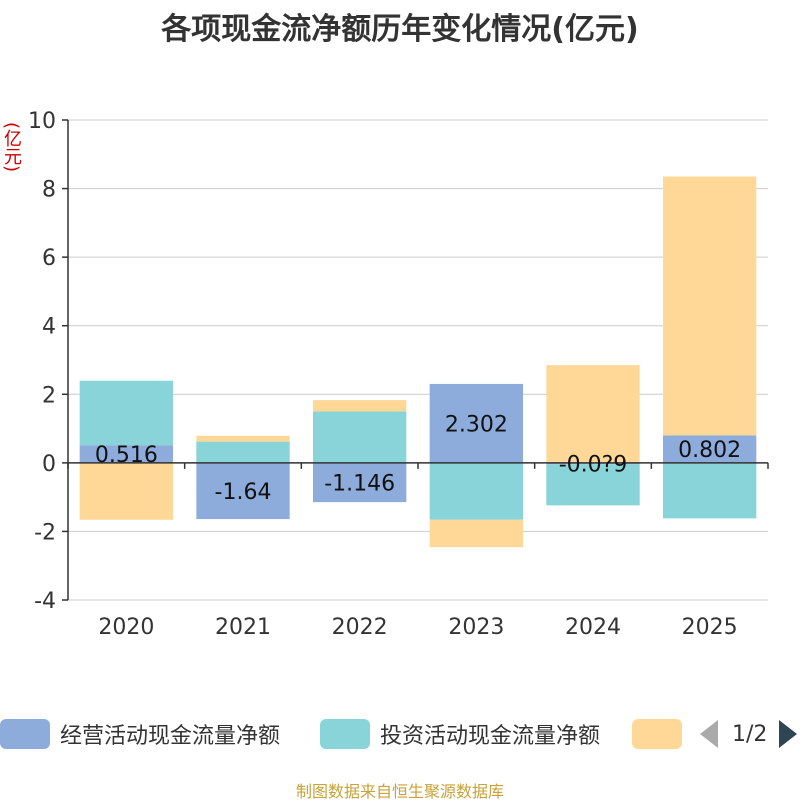  Describe the element at coordinates (709, 734) in the screenshot. I see `pager-prev-icon` at that location.